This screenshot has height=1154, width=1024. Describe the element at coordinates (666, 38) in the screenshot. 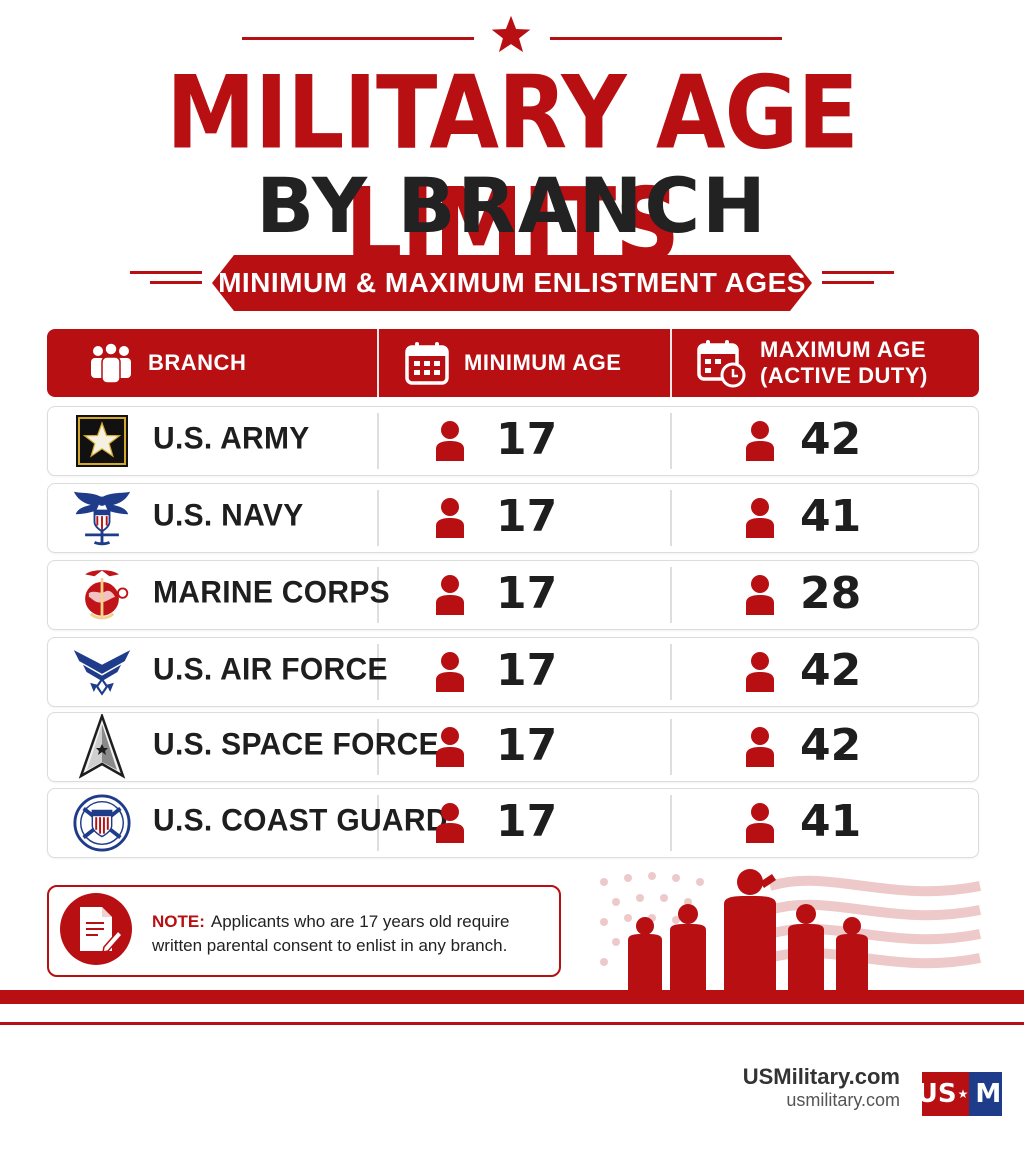

I see `title-rule-right` at that location.